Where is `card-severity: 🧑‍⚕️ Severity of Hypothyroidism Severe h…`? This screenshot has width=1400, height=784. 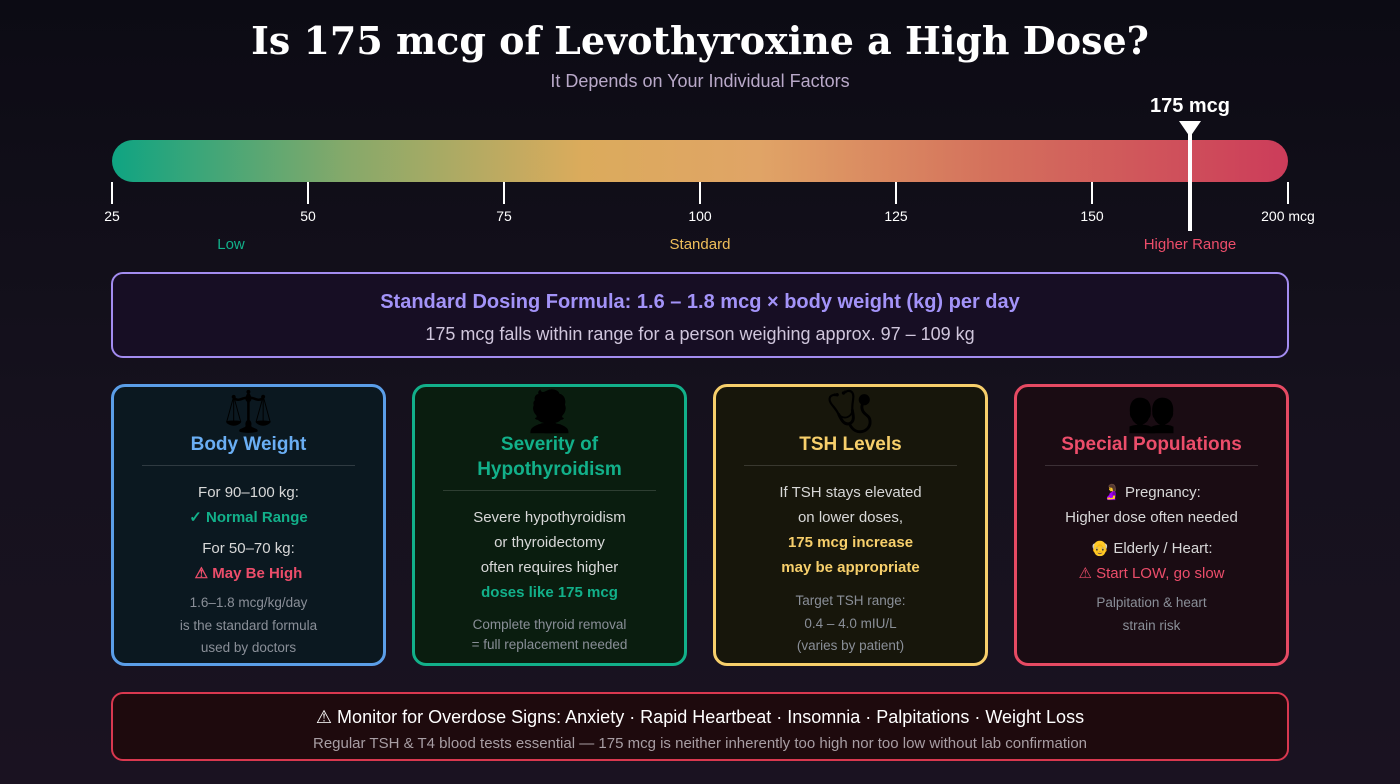
card-severity: 🧑‍⚕️ Severity of Hypothyroidism Severe h… is located at coordinates (549, 525).